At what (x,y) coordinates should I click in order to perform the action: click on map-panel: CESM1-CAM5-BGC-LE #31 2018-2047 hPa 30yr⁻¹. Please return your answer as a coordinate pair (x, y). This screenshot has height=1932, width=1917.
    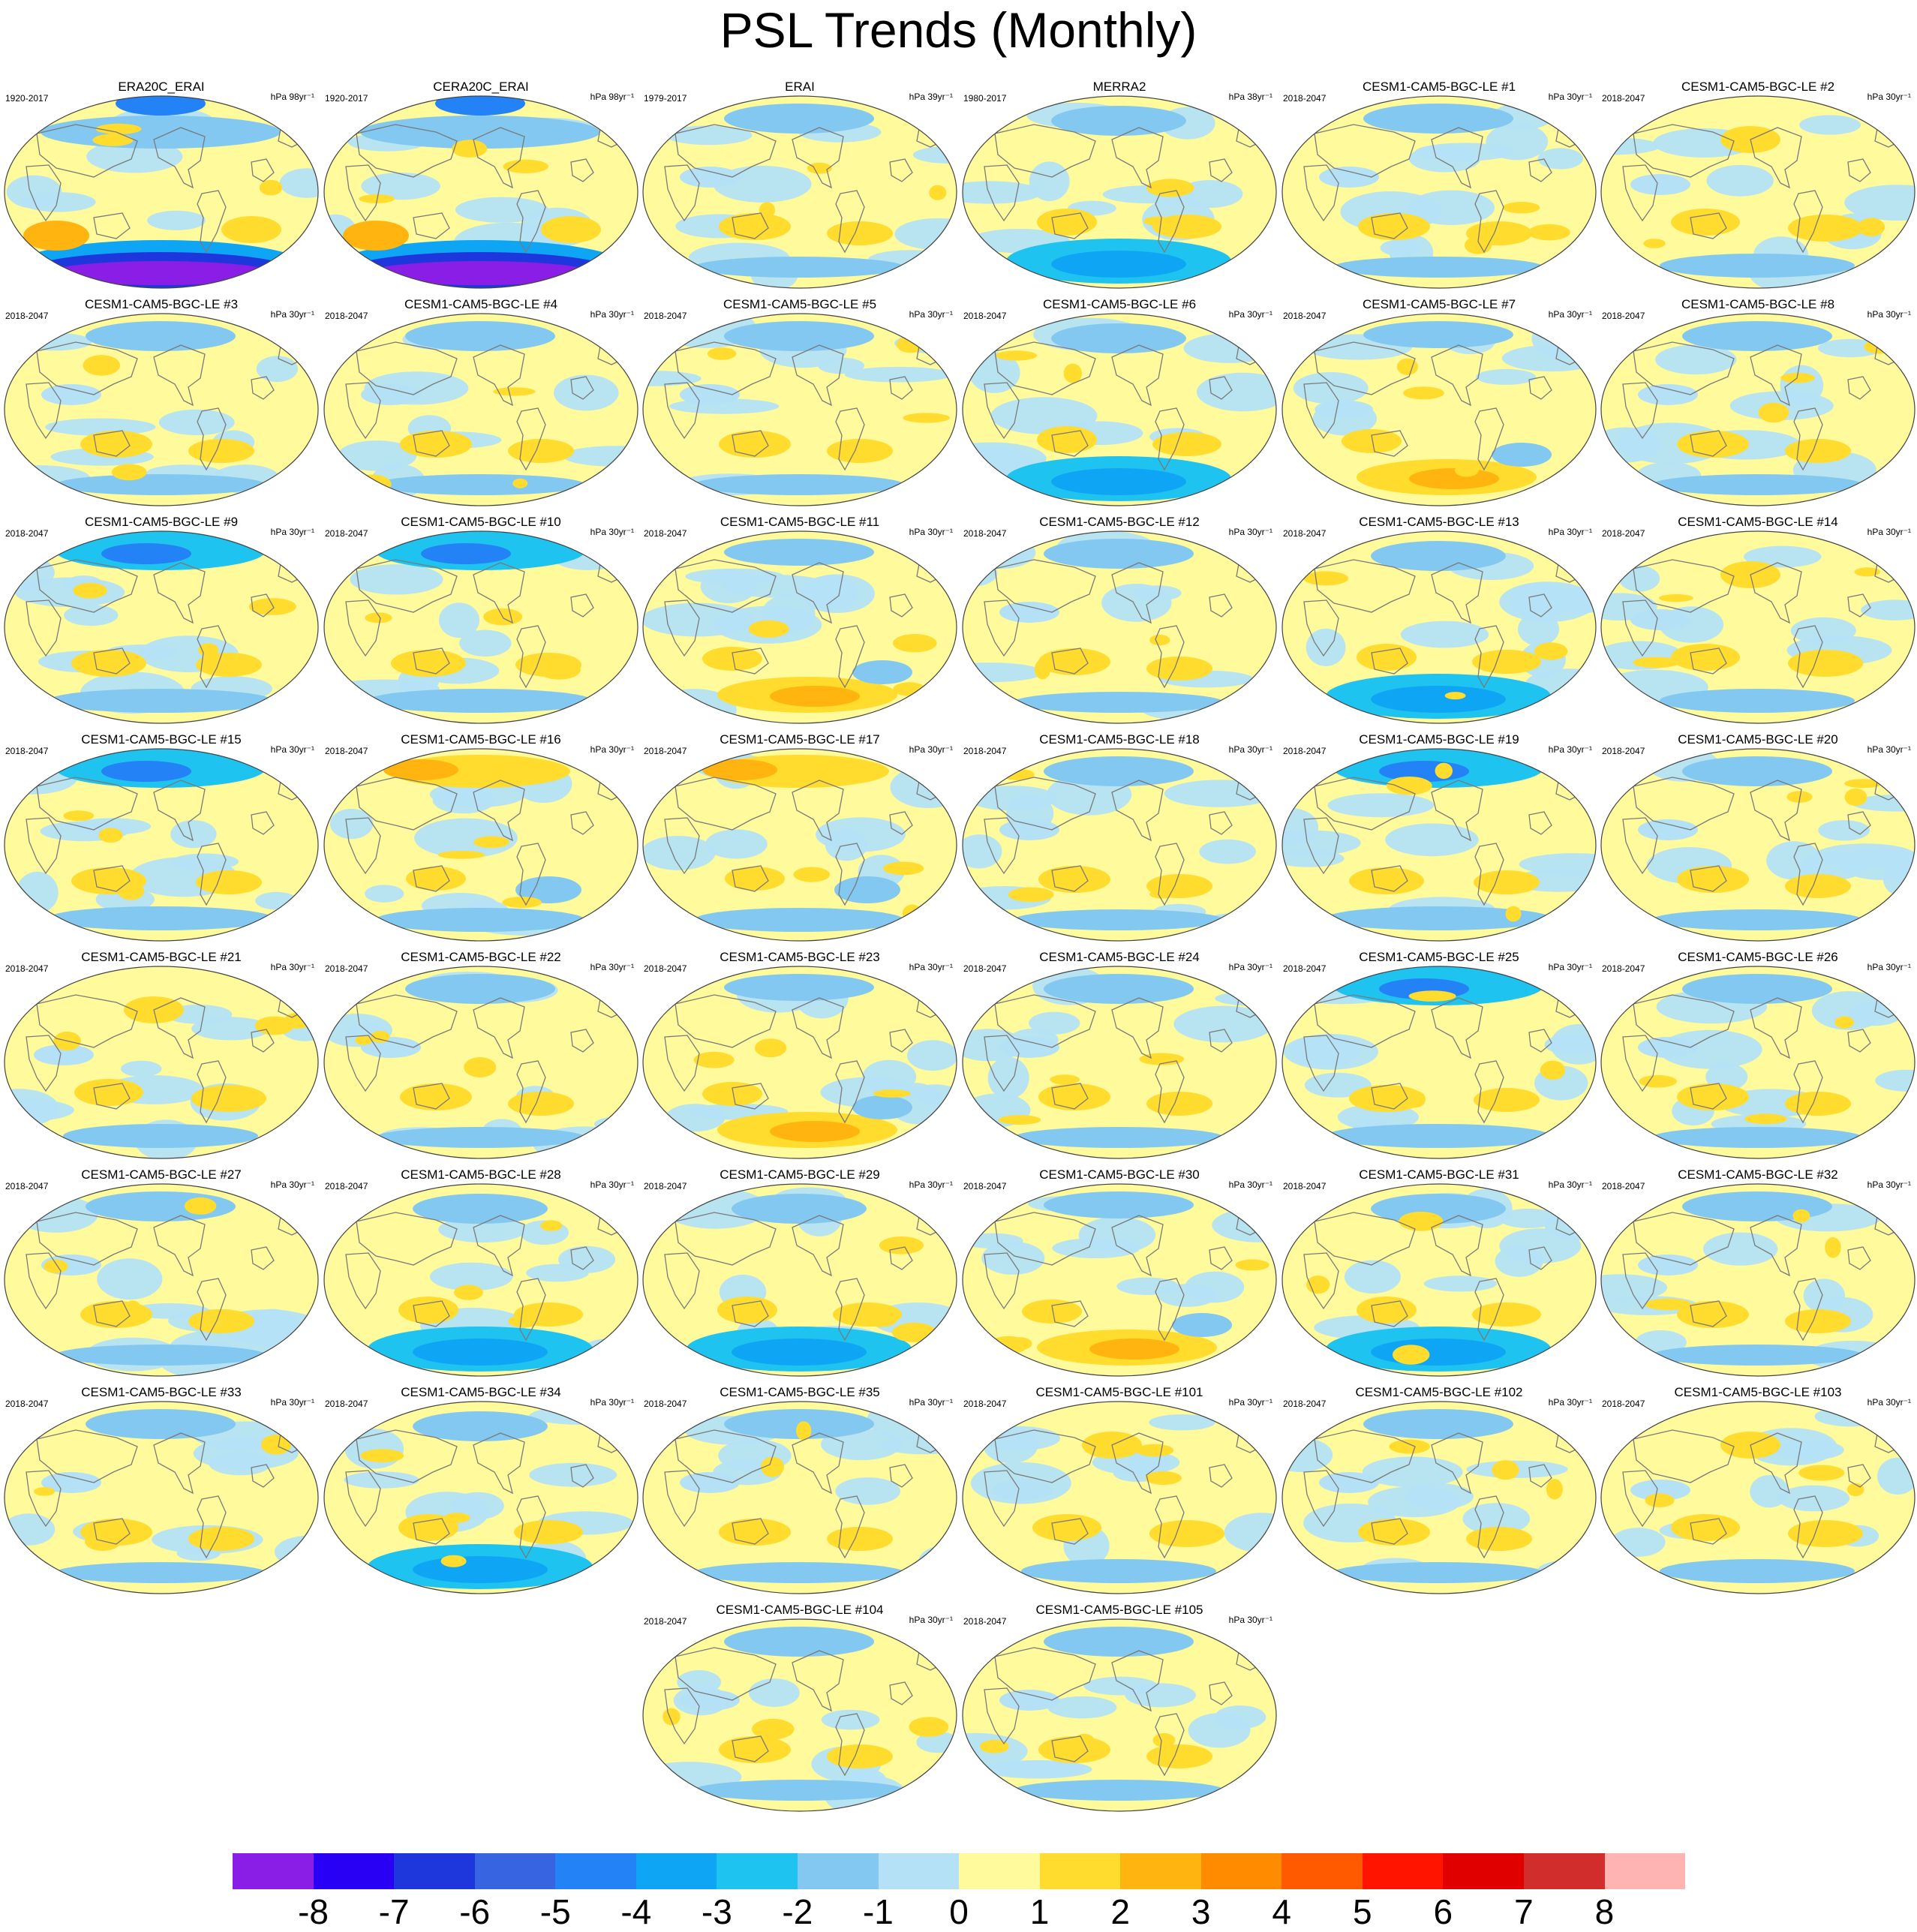
    Looking at the image, I should click on (1439, 1272).